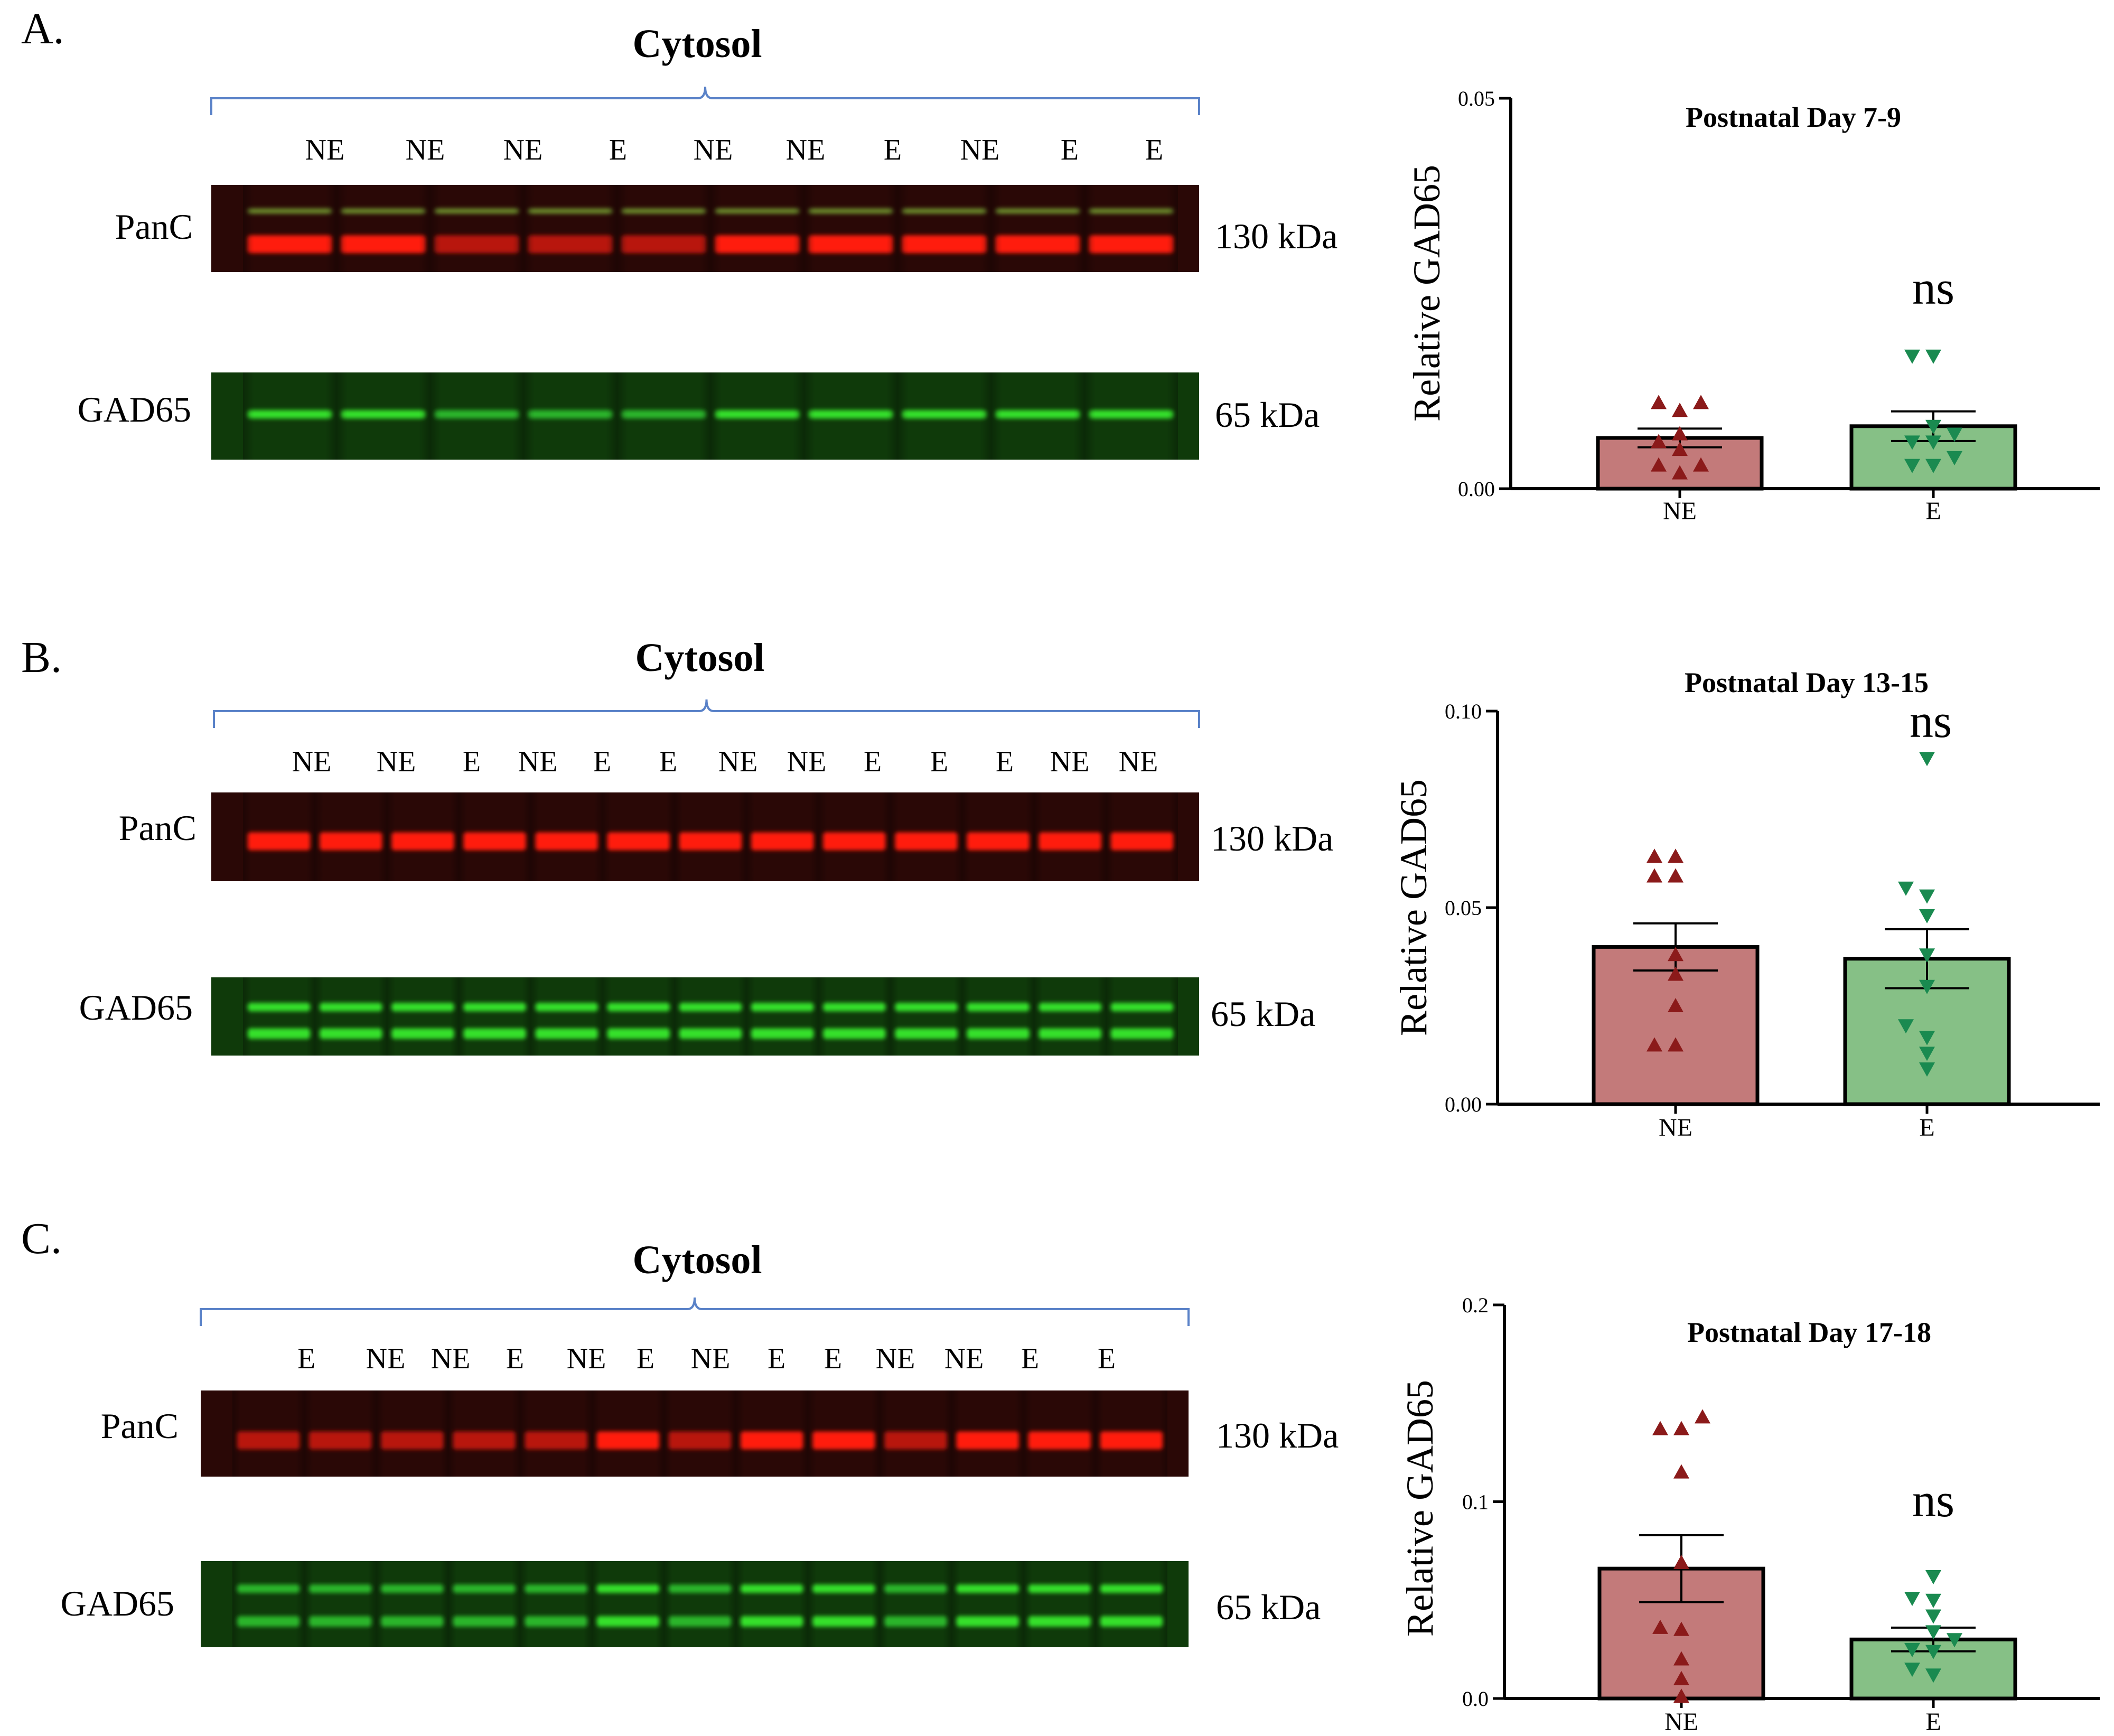 This screenshot has width=2114, height=1736. What do you see at coordinates (1475, 1699) in the screenshot?
I see `y-tick-label: 0.0` at bounding box center [1475, 1699].